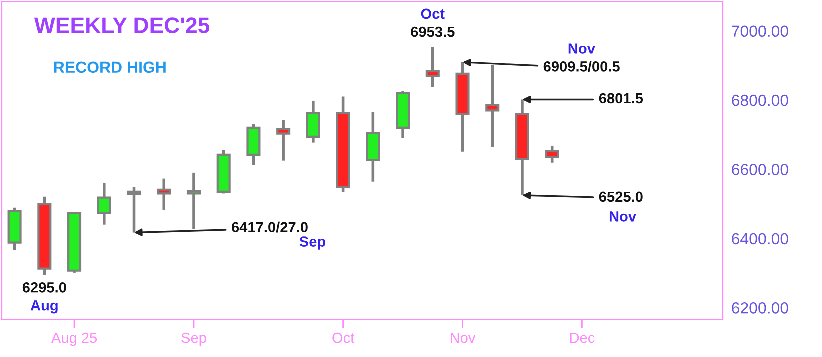  I want to click on annotation: 6525.0, so click(621, 197).